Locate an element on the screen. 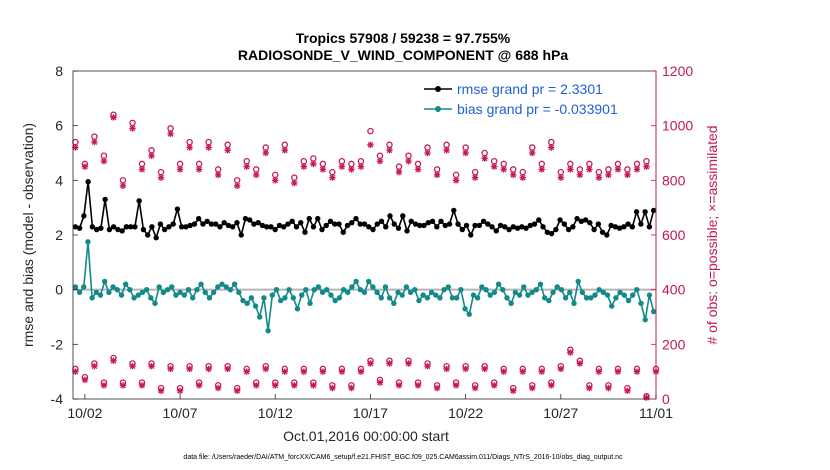 This screenshot has height=470, width=830. y-axis-label: rmse and bias (model - observation) is located at coordinates (28, 235).